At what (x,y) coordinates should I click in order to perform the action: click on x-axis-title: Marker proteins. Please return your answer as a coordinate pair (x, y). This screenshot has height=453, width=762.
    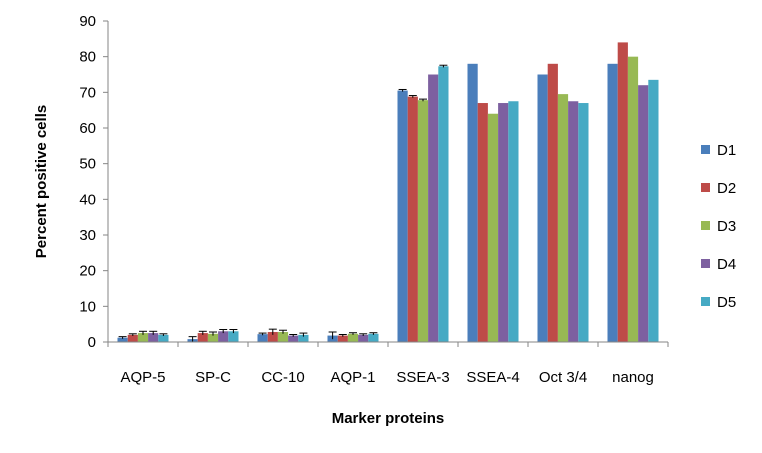
    Looking at the image, I should click on (388, 418).